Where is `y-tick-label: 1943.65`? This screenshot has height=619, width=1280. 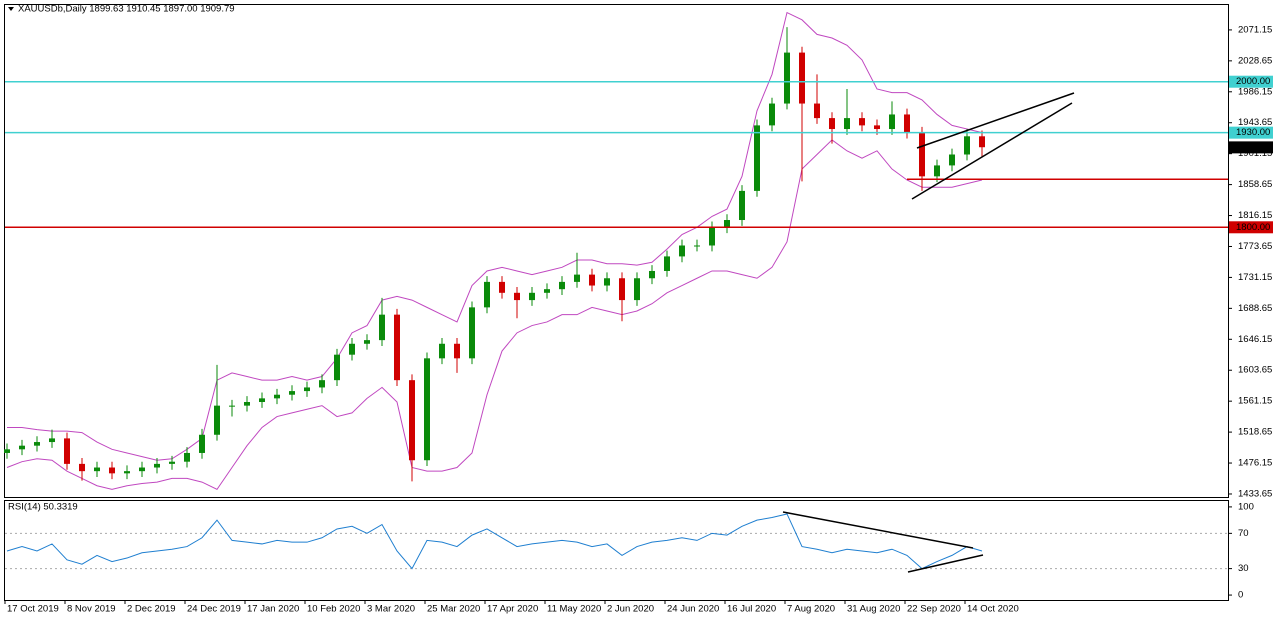 y-tick-label: 1943.65 is located at coordinates (1255, 122).